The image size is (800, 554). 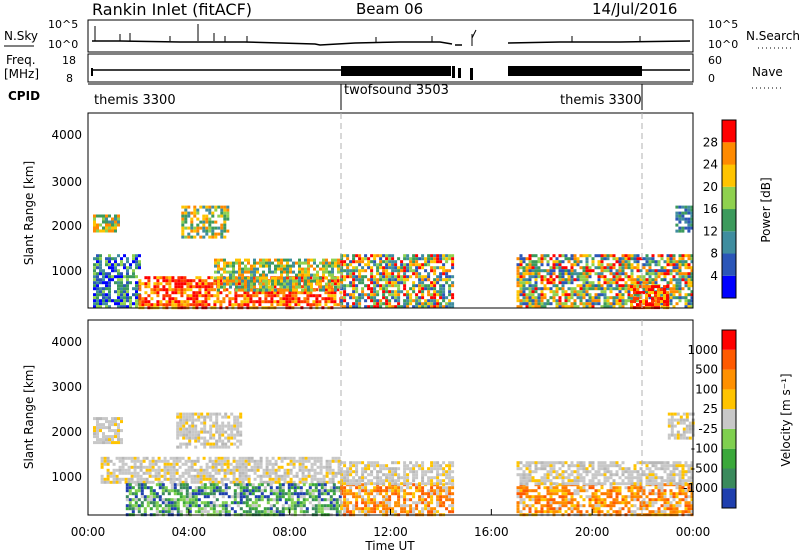 What do you see at coordinates (710, 142) in the screenshot?
I see `colorbar-tick: 28` at bounding box center [710, 142].